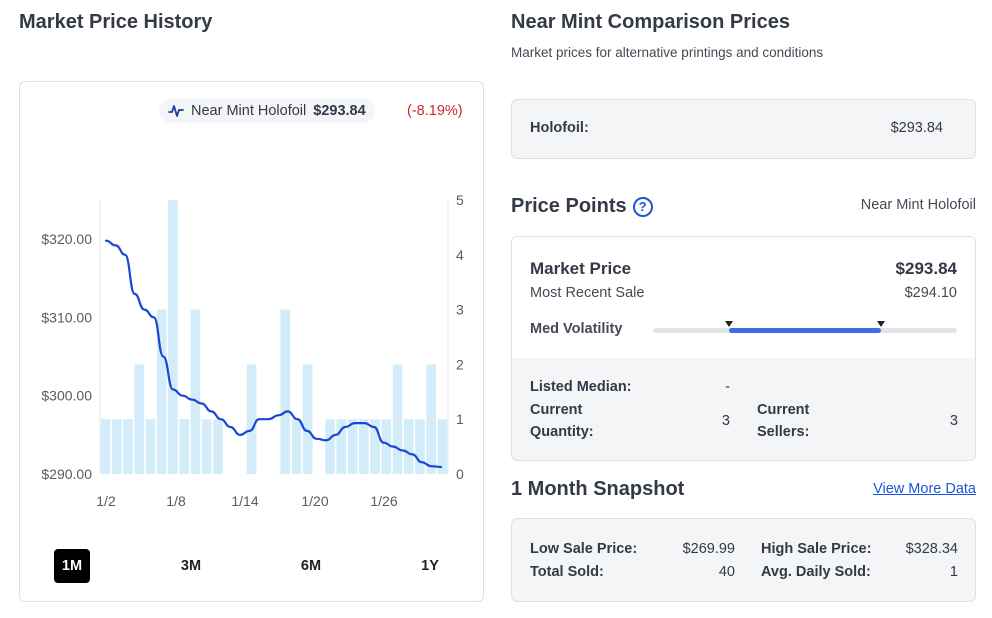 The width and height of the screenshot is (992, 618). I want to click on help-icon: ?, so click(642, 206).